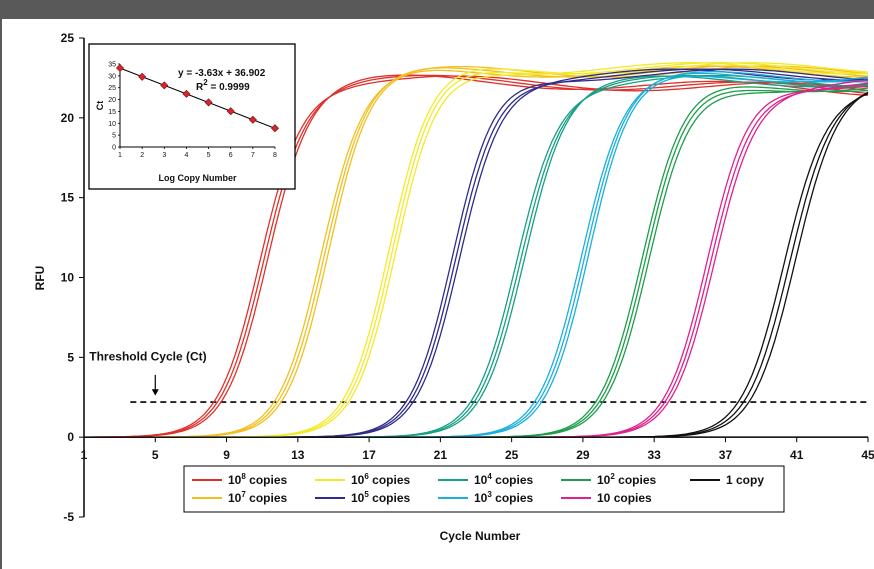  What do you see at coordinates (68, 38) in the screenshot?
I see `y-tick-label: 25` at bounding box center [68, 38].